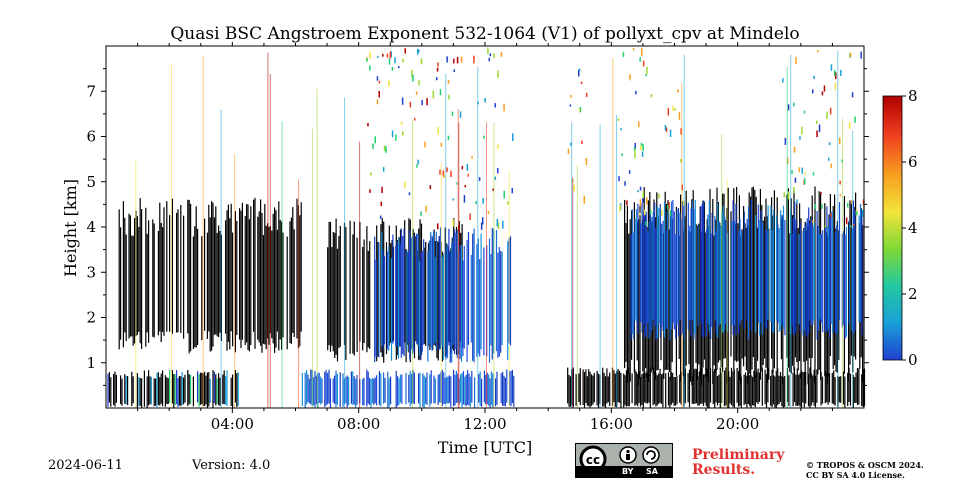 This screenshot has width=960, height=480. Describe the element at coordinates (913, 294) in the screenshot. I see `colorbar-tick-label: 2` at that location.